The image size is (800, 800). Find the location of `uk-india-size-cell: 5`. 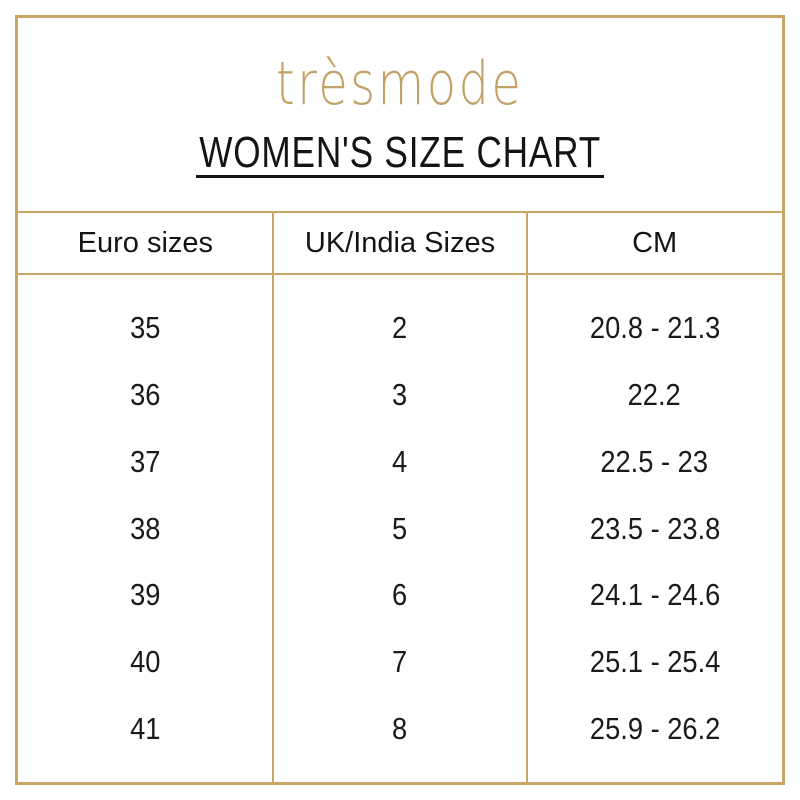

uk-india-size-cell: 5 is located at coordinates (400, 528).